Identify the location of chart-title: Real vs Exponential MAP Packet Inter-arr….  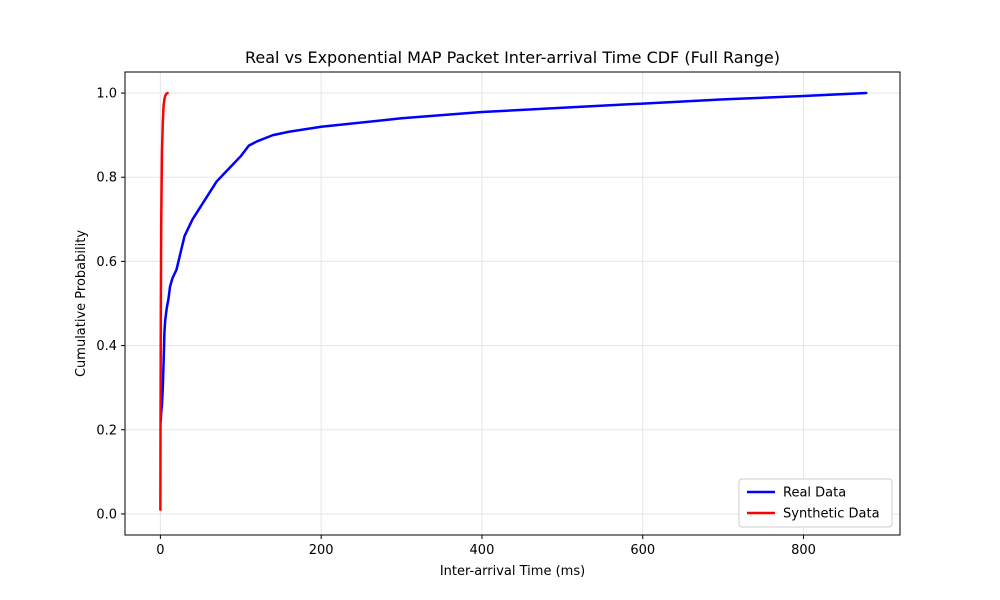
(512, 57).